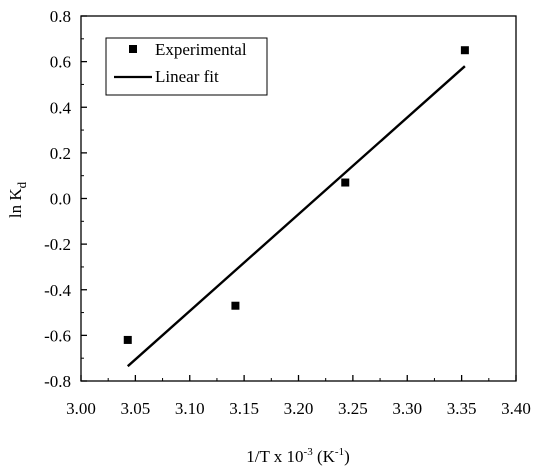  Describe the element at coordinates (186, 66) in the screenshot. I see `legend: Experimental Linear fit` at that location.